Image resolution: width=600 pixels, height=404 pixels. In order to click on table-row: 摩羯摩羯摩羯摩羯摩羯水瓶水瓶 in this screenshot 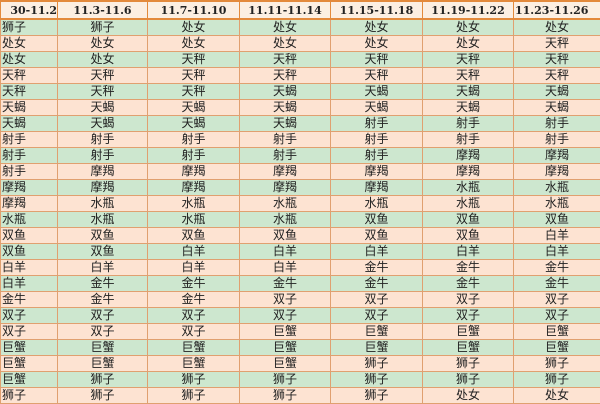, I will do `click(300, 188)`.